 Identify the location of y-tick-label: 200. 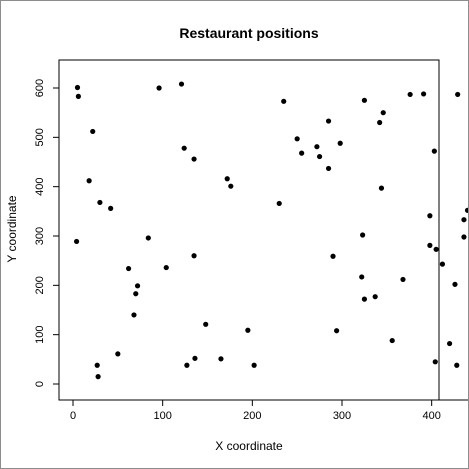
(40, 285).